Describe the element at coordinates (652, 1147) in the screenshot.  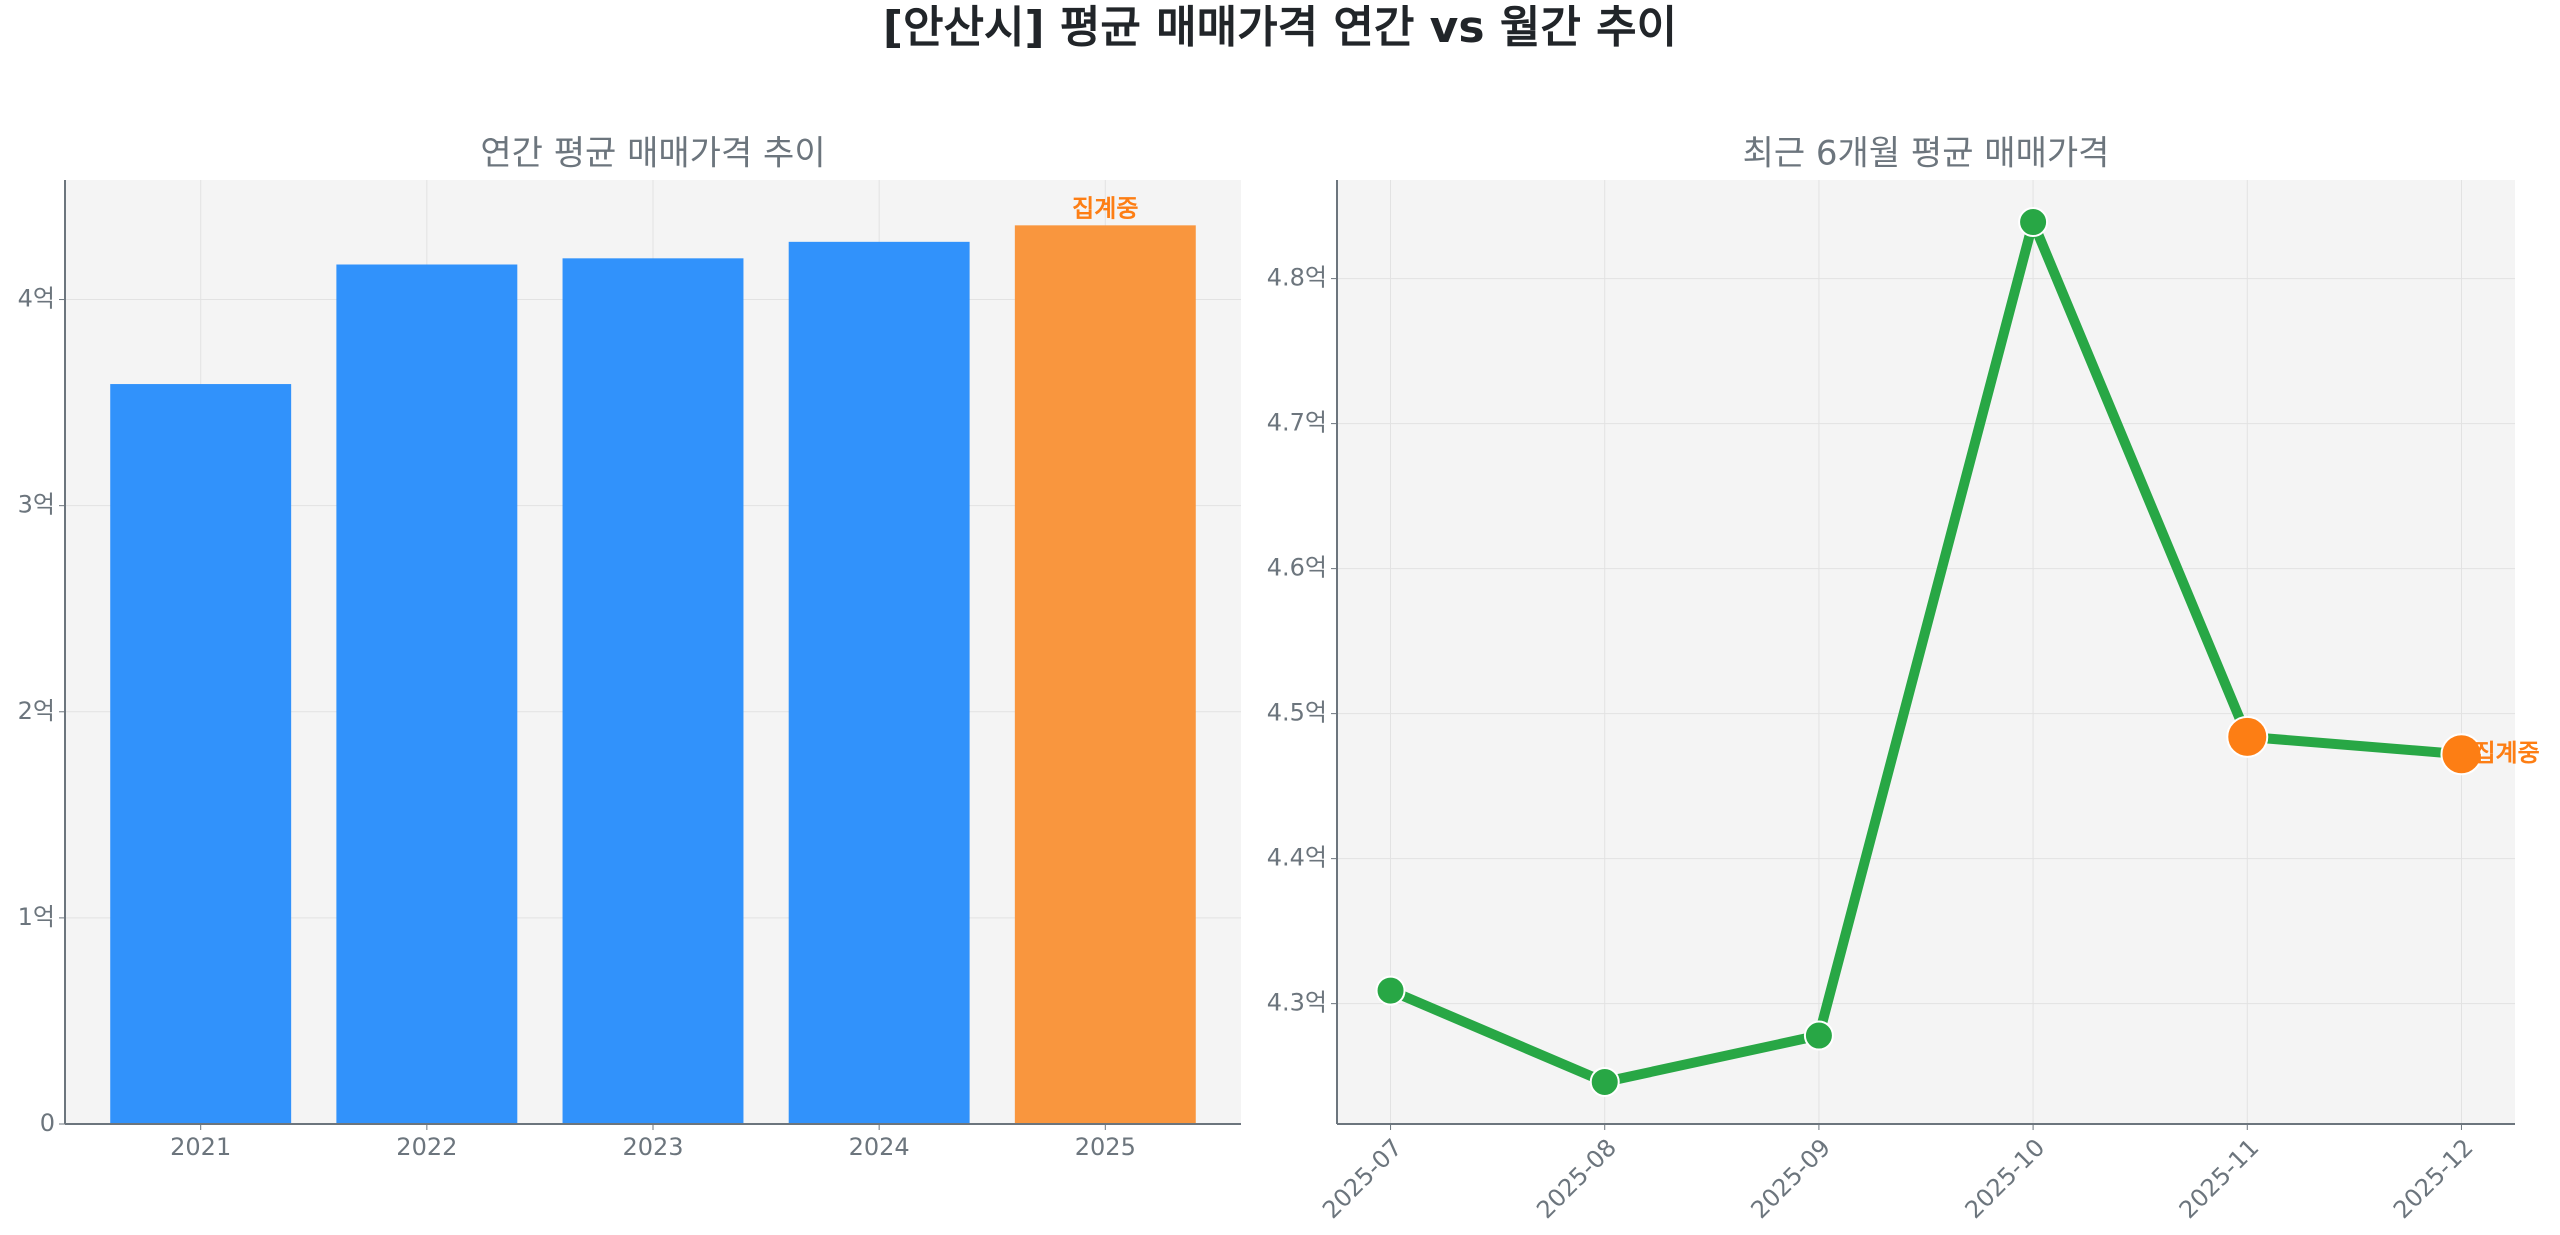
I see `x-tick-label: 2023` at that location.